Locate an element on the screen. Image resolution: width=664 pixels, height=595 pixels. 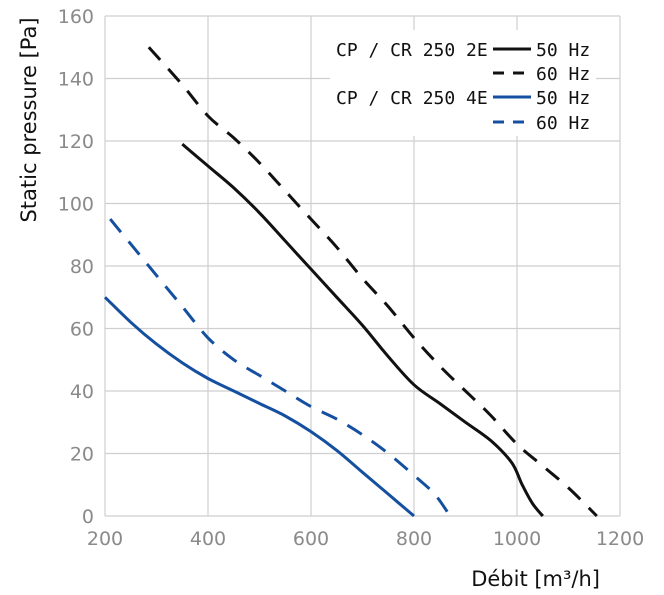
x-tick-label-1000: 1000 is located at coordinates (517, 539).